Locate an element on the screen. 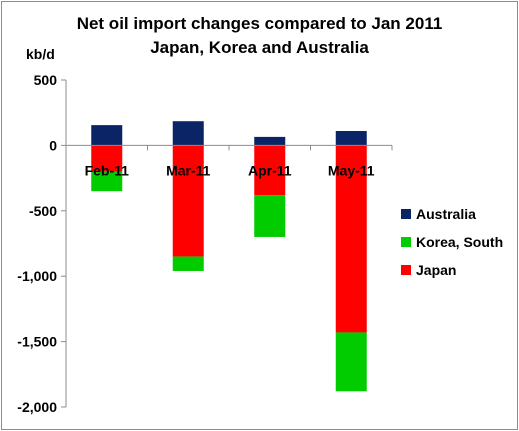 This screenshot has width=519, height=431. legend-label: Korea, South is located at coordinates (460, 242).